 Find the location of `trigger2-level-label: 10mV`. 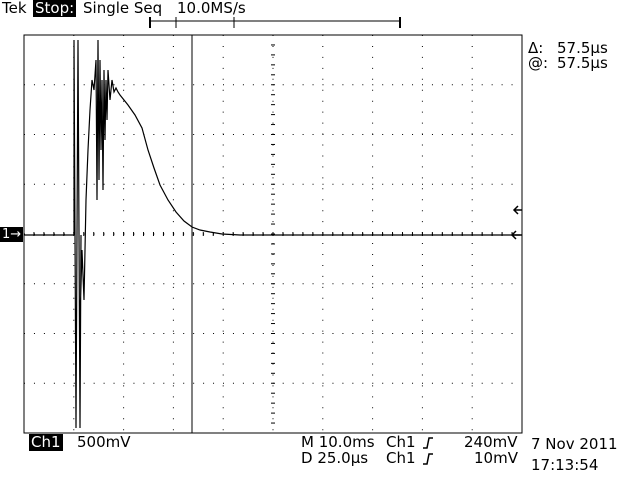

trigger2-level-label: 10mV is located at coordinates (496, 458).